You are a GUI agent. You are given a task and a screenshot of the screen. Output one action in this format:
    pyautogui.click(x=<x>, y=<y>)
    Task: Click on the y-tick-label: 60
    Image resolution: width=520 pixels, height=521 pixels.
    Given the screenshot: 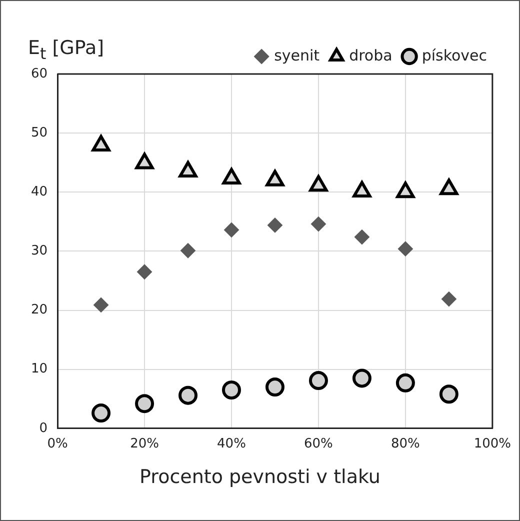 What is the action you would take?
    pyautogui.click(x=39, y=74)
    